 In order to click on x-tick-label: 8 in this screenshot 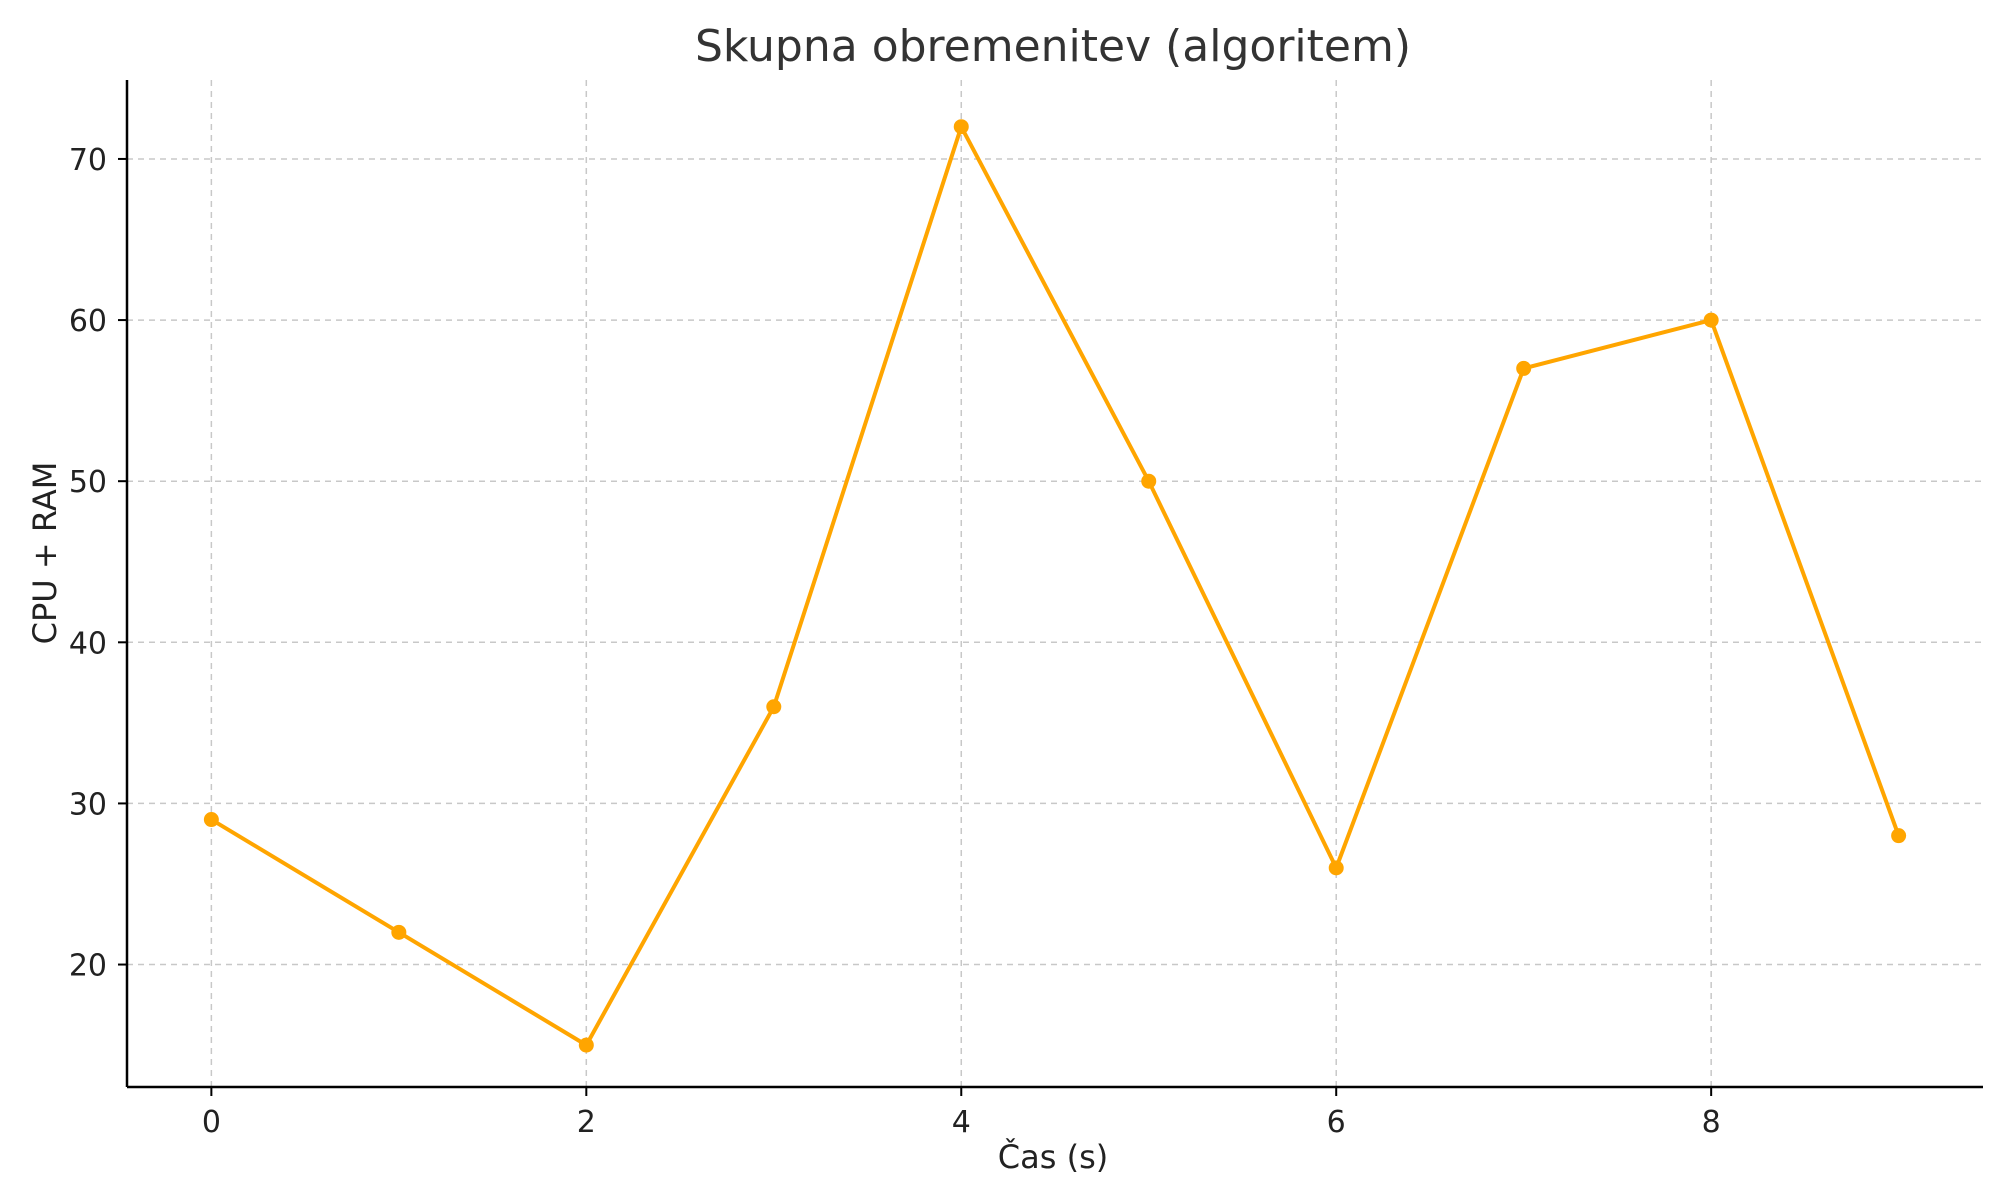, I will do `click(1711, 1122)`.